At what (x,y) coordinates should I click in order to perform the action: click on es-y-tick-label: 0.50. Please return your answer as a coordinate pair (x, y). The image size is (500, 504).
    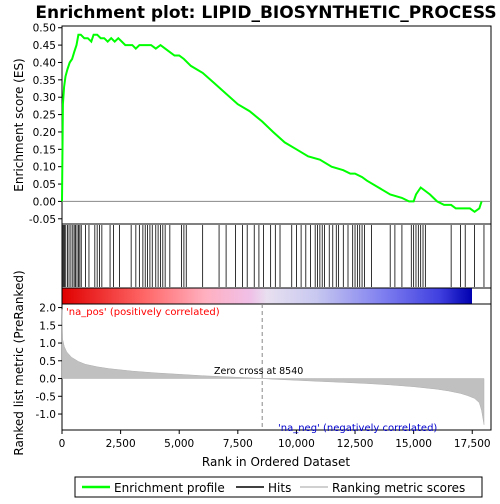
    Looking at the image, I should click on (44, 29).